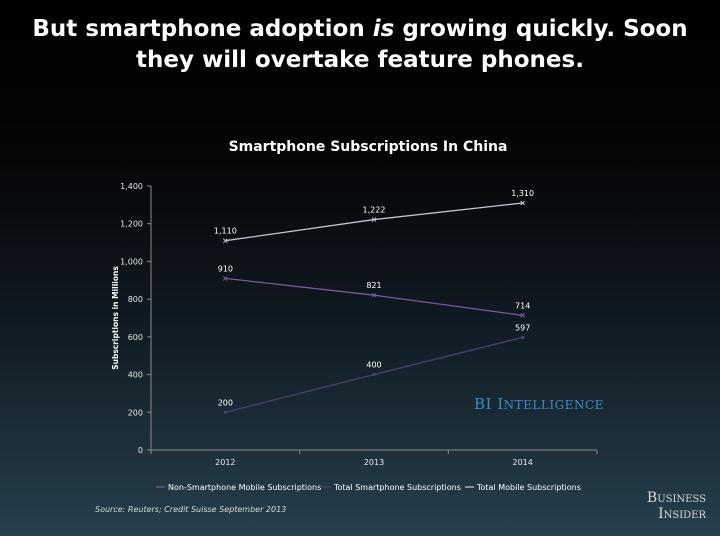 The image size is (720, 536). What do you see at coordinates (676, 498) in the screenshot?
I see `business-insider-line-1: Business` at bounding box center [676, 498].